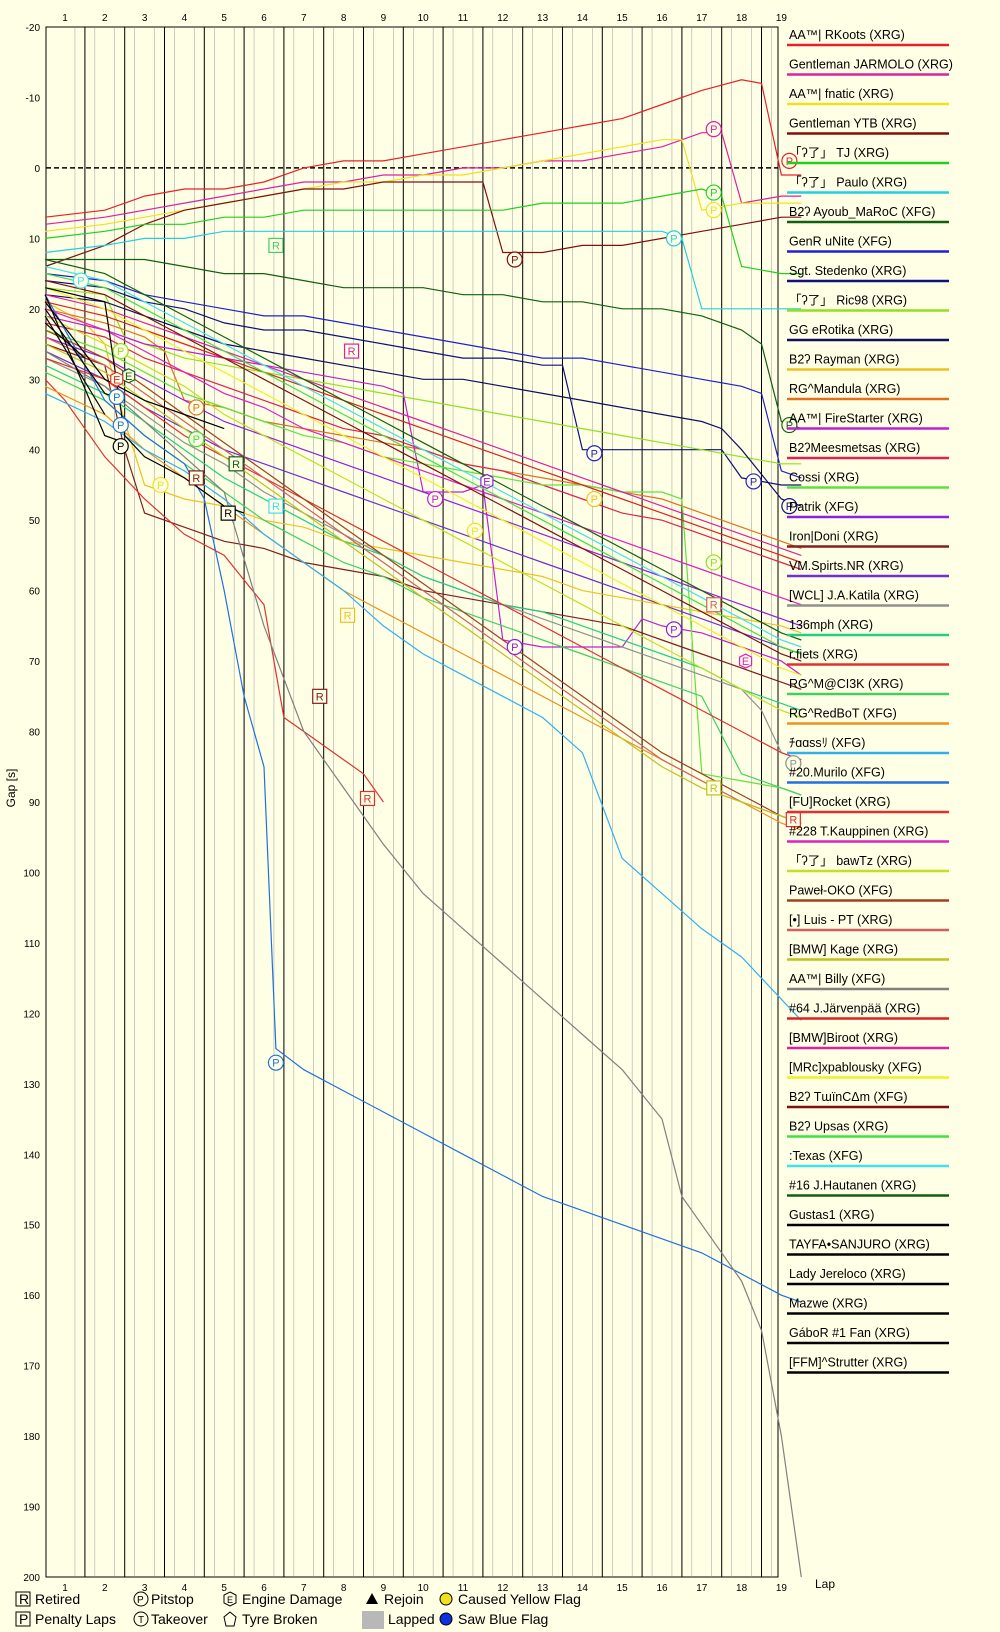 The height and width of the screenshot is (1632, 1000). I want to click on x-axis-label: Lap, so click(825, 1584).